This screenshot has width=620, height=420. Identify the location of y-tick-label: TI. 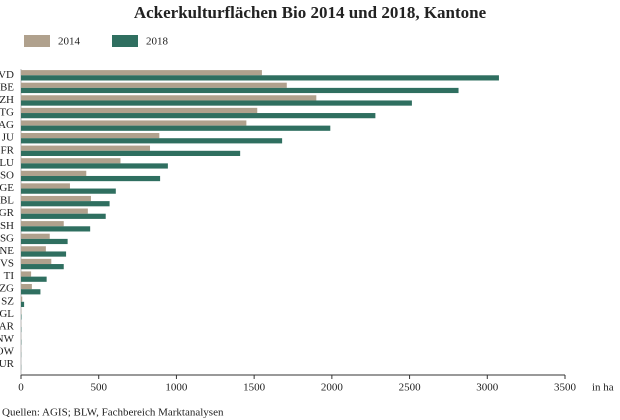
(9, 276).